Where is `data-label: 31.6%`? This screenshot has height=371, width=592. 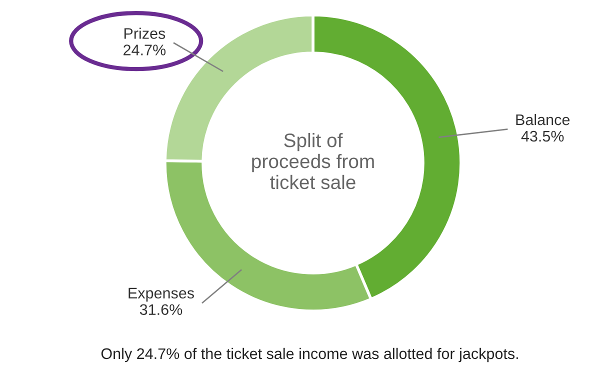 data-label: 31.6% is located at coordinates (161, 310).